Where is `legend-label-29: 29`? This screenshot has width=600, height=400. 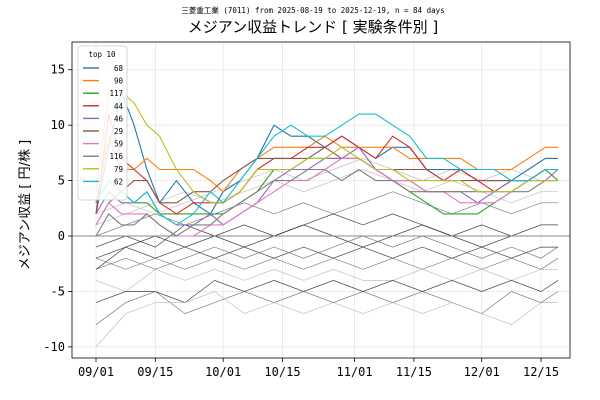 legend-label-29: 29 is located at coordinates (118, 131).